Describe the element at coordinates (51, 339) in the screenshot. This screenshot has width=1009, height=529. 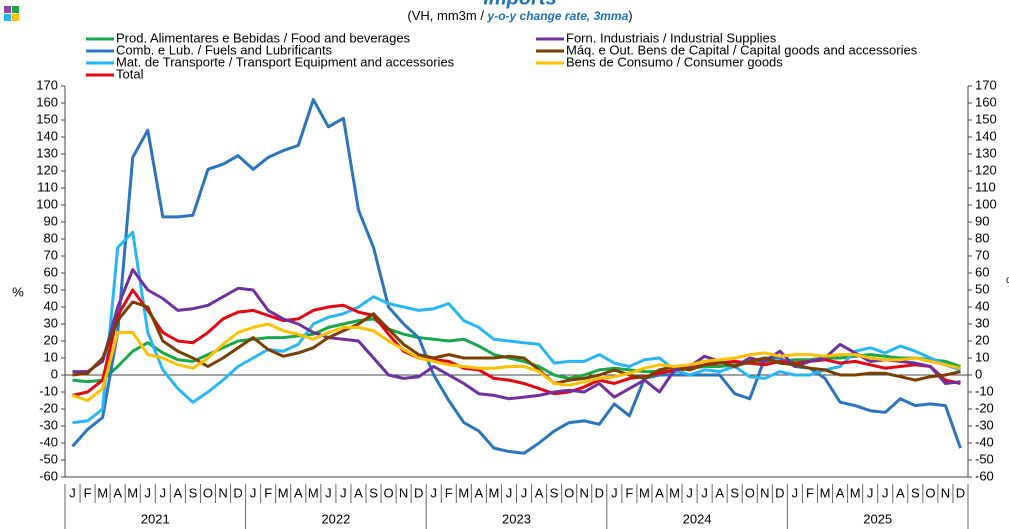
I see `y-tick-label: 20` at that location.